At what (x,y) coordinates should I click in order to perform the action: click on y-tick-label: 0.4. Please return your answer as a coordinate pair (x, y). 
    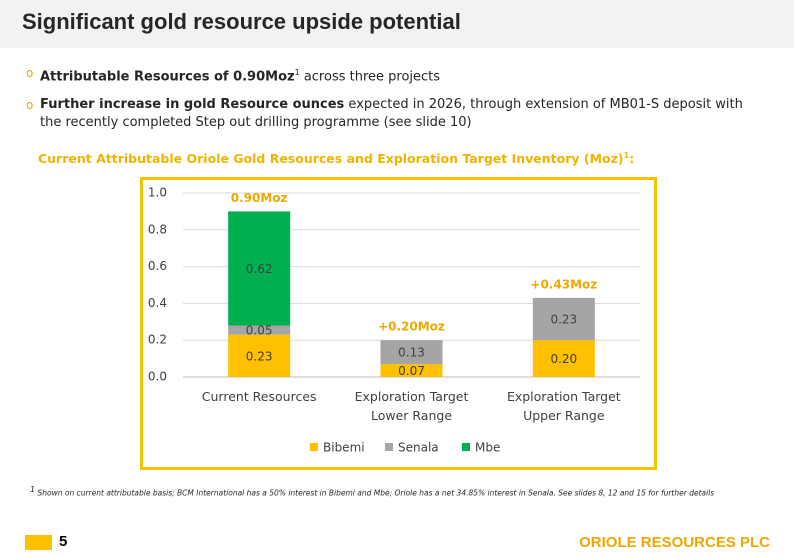
    Looking at the image, I should click on (157, 303).